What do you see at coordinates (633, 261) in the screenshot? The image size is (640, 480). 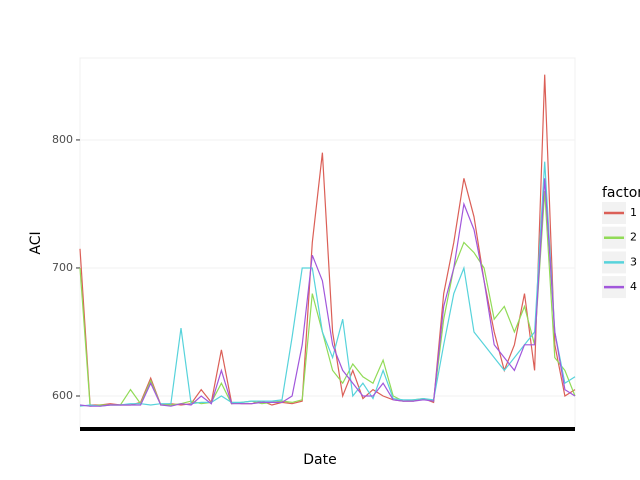 I see `legend-label: 3` at bounding box center [633, 261].